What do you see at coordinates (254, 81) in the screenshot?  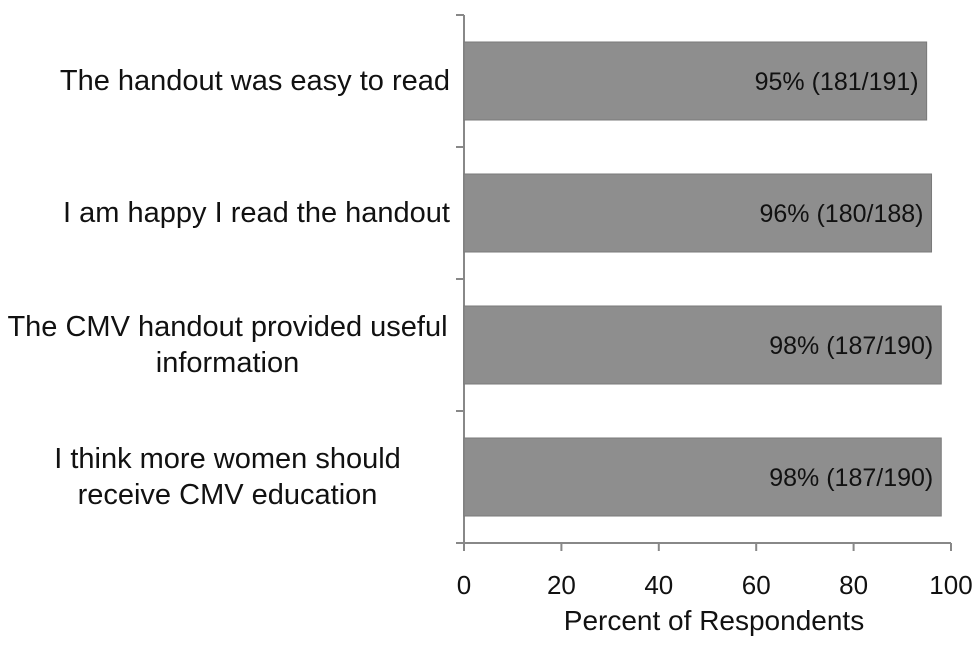 I see `y-tick-label: The handout was easy to read` at bounding box center [254, 81].